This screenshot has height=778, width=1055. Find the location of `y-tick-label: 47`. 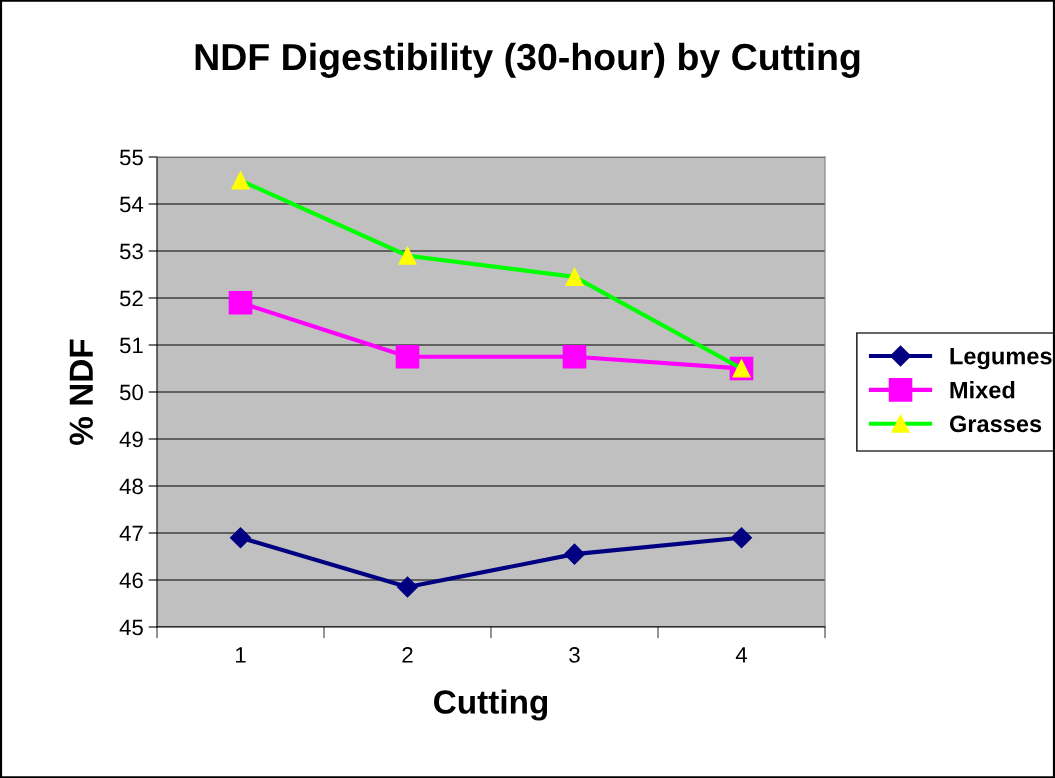

y-tick-label: 47 is located at coordinates (131, 533).